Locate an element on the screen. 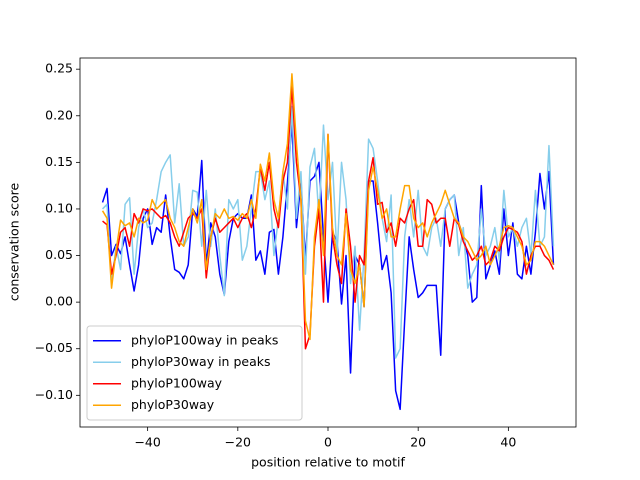 This screenshot has height=480, width=640. legend-label: phyloP30way in peaks is located at coordinates (200, 361).